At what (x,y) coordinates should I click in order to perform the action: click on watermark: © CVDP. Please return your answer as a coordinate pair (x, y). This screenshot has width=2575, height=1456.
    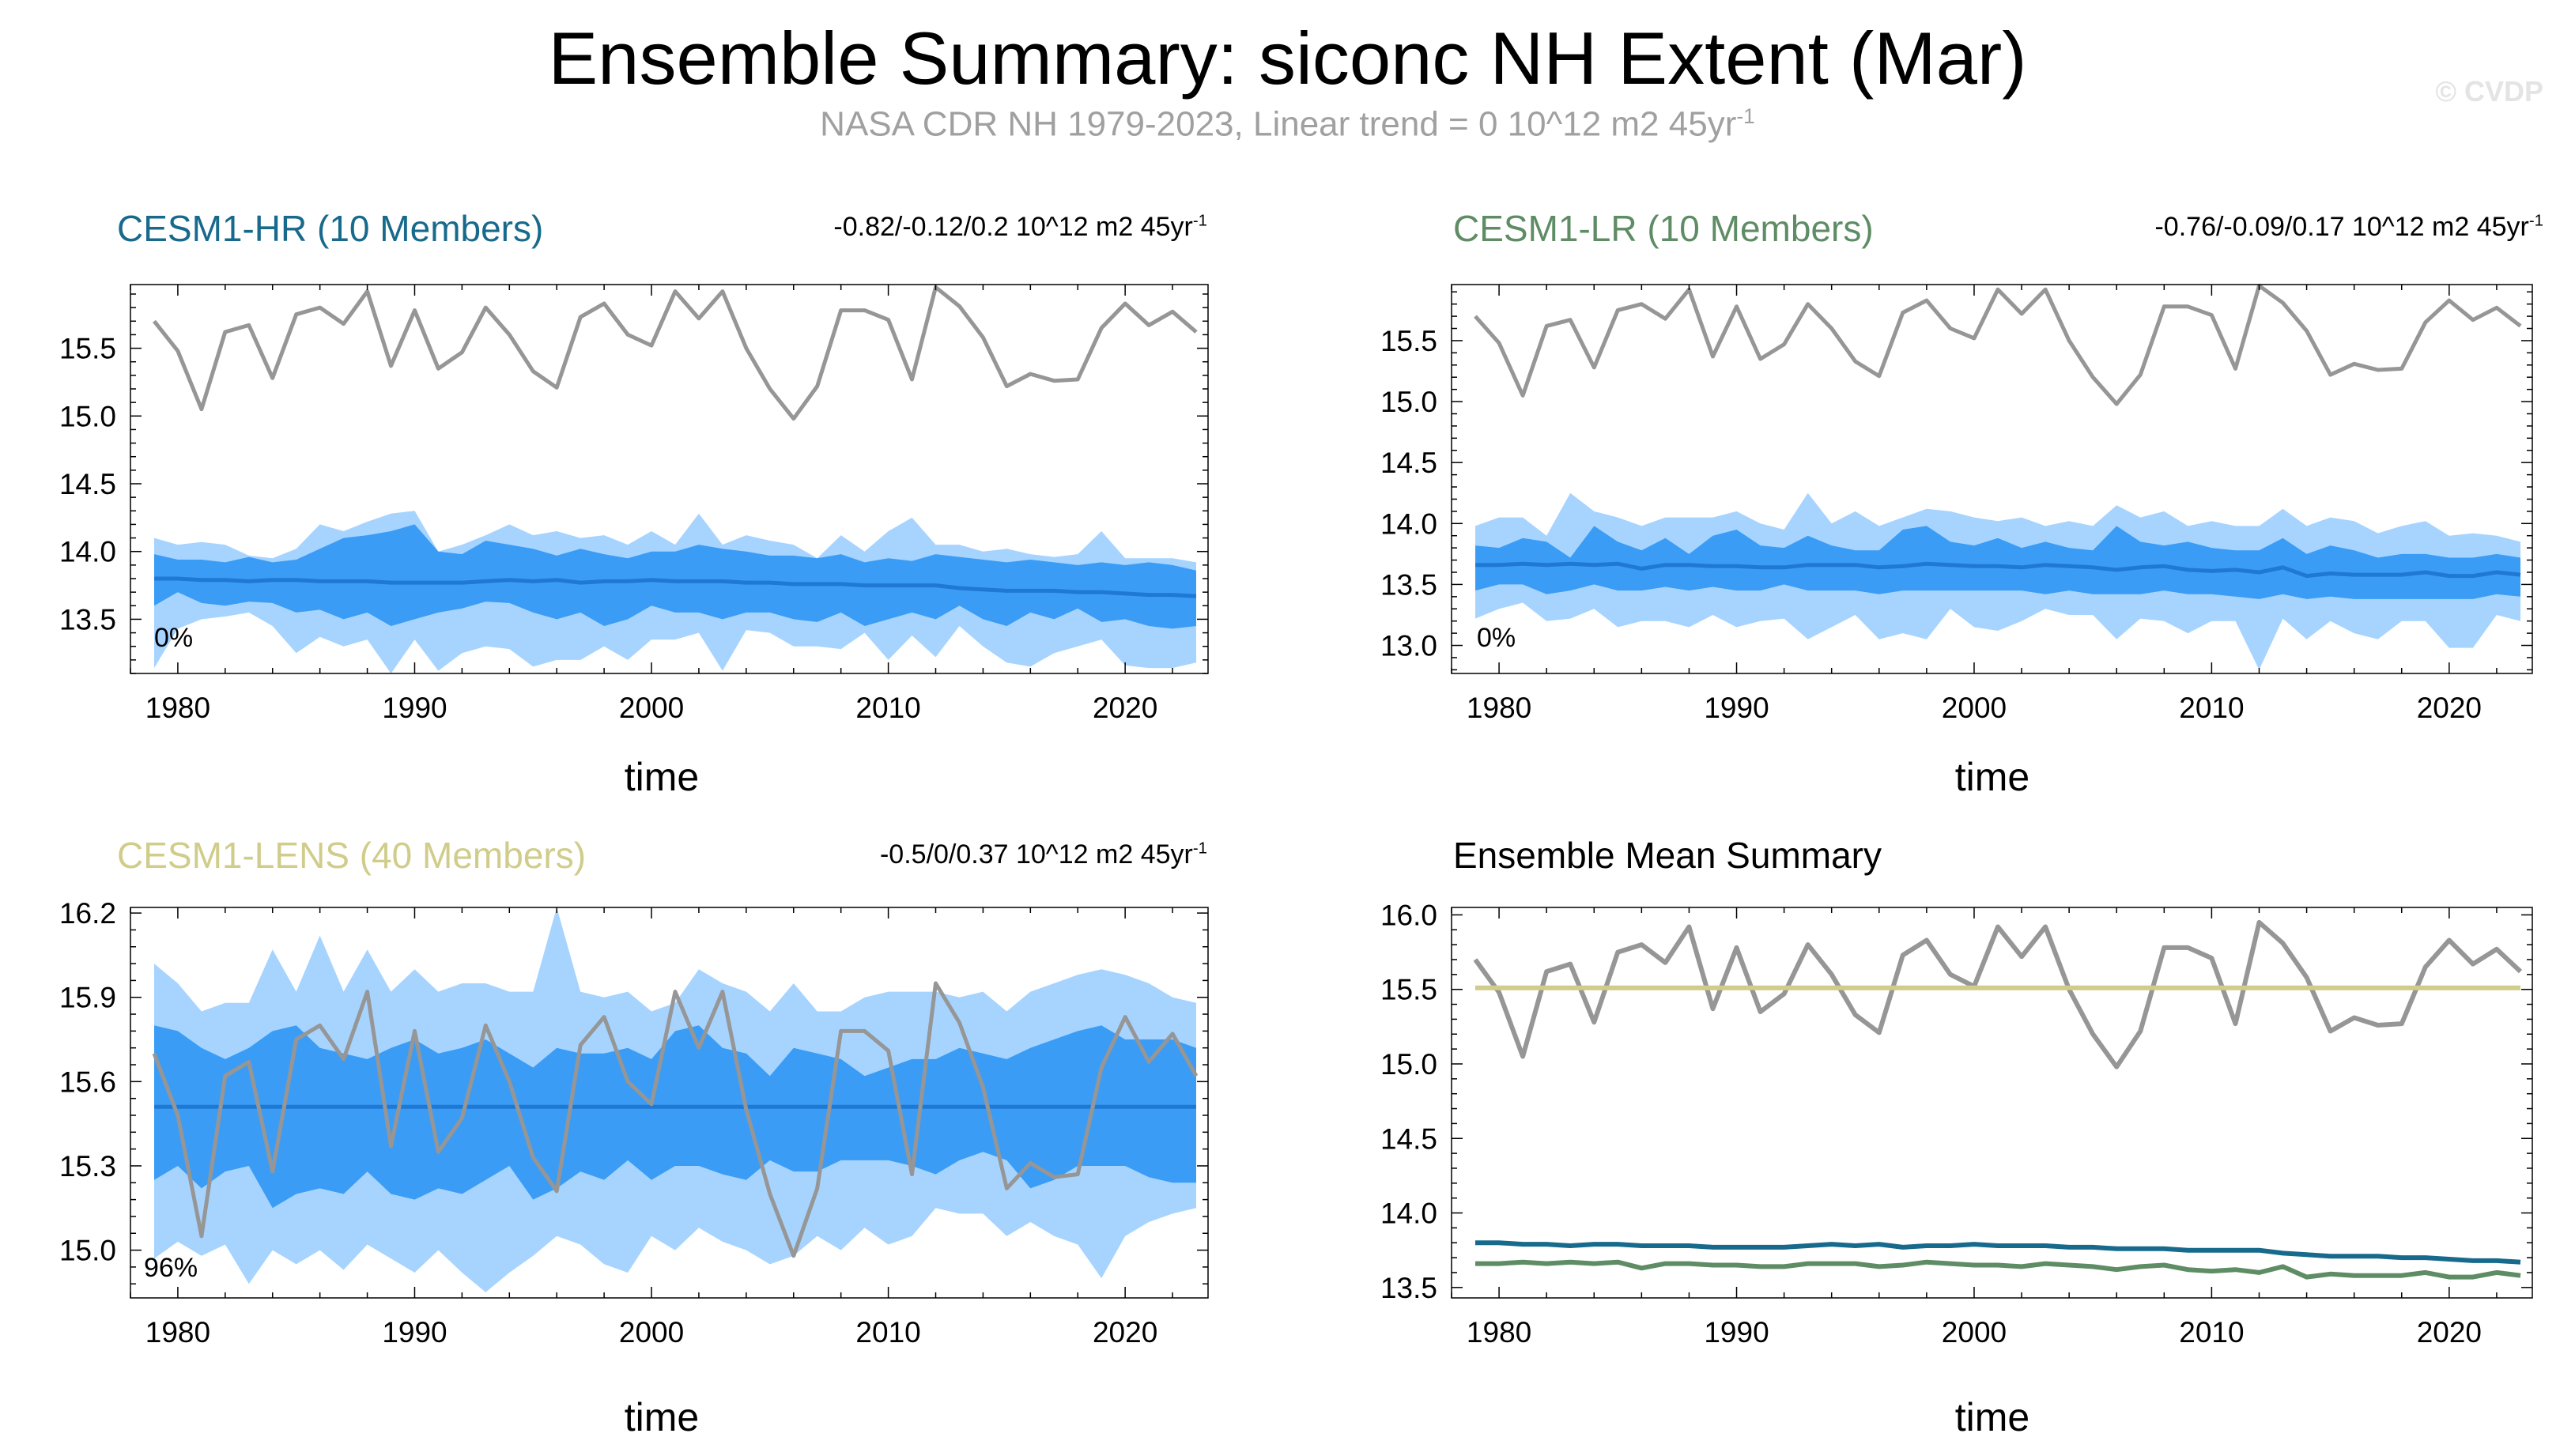
    Looking at the image, I should click on (2489, 91).